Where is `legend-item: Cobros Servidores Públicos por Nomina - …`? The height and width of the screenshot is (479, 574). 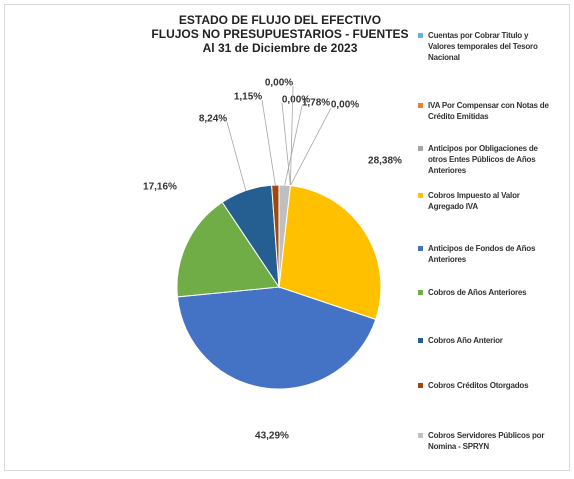
legend-item: Cobros Servidores Públicos por Nomina - … is located at coordinates (492, 441).